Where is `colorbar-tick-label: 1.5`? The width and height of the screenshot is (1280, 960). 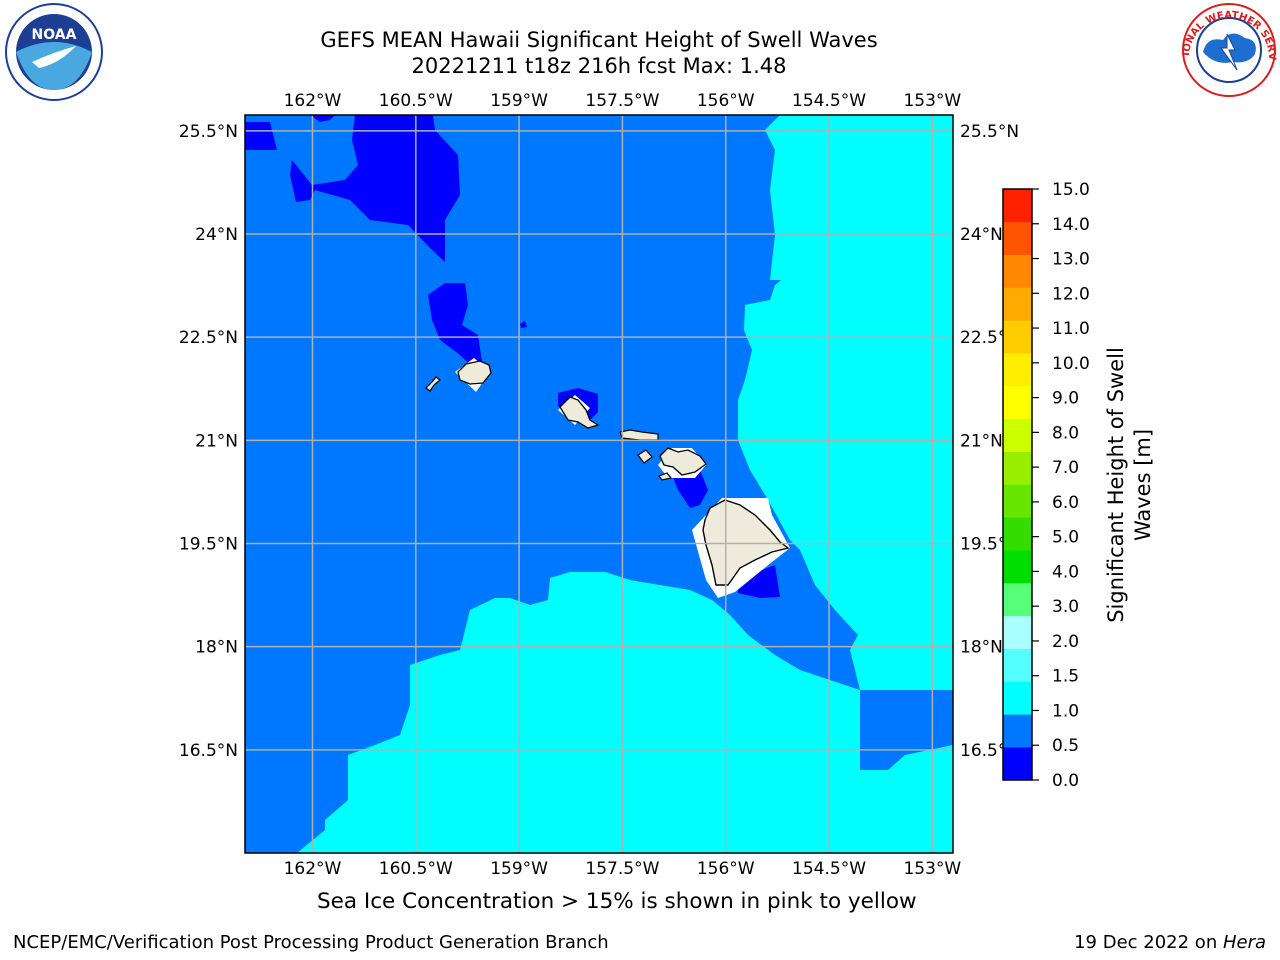 colorbar-tick-label: 1.5 is located at coordinates (1065, 677).